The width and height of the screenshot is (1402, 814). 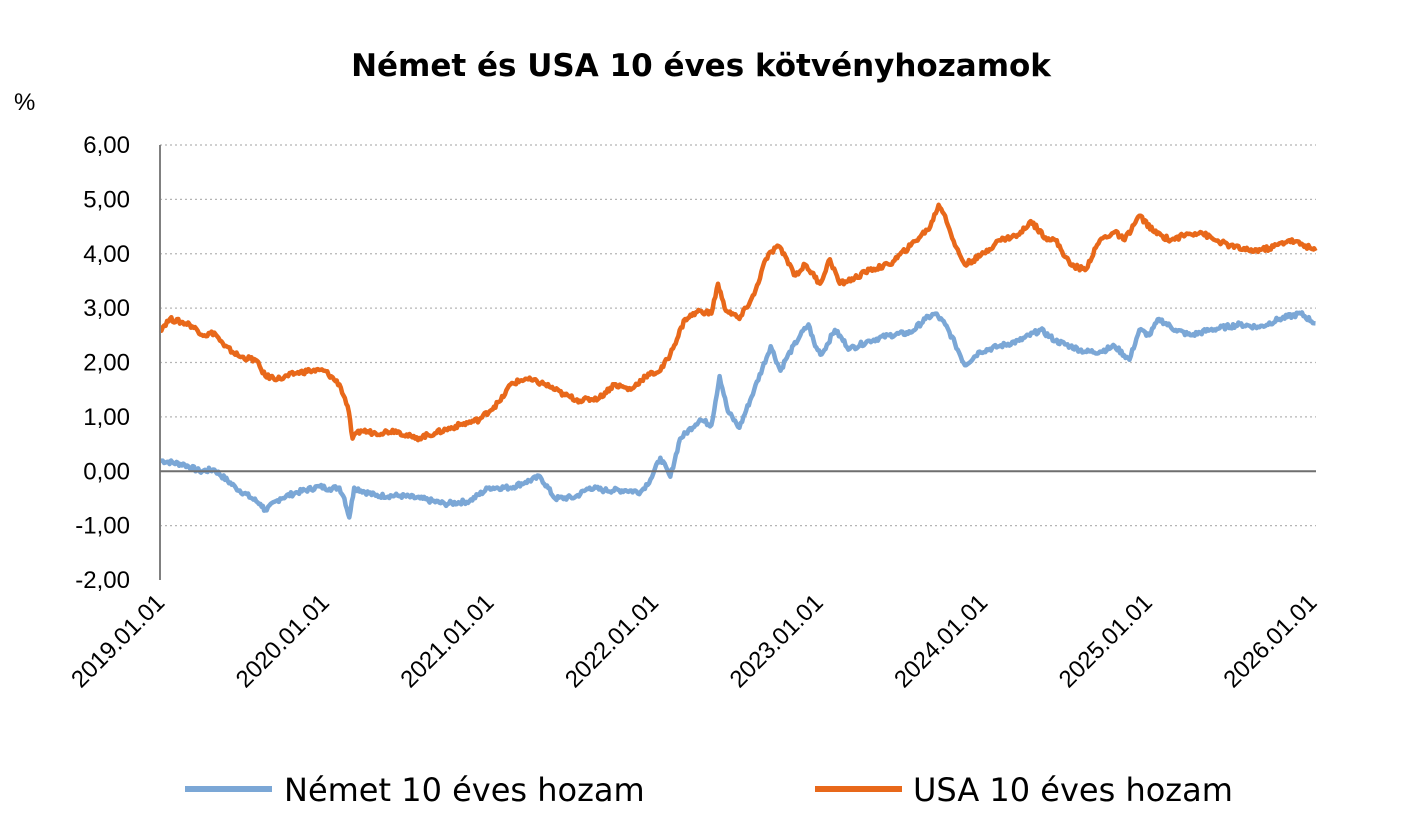 I want to click on legend-label-usa: USA 10 éves hozam, so click(x=1073, y=790).